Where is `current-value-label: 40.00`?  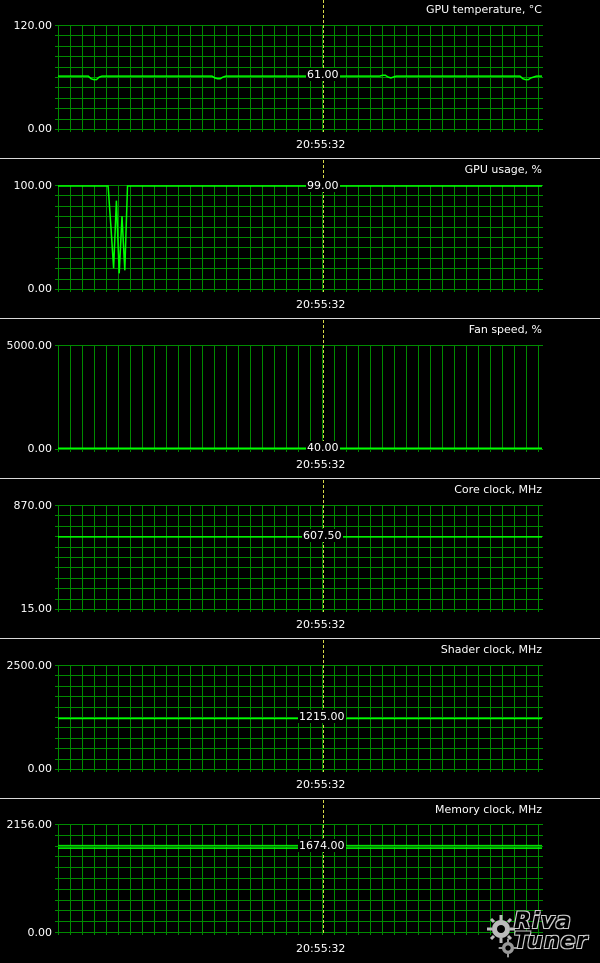 current-value-label: 40.00 is located at coordinates (323, 447).